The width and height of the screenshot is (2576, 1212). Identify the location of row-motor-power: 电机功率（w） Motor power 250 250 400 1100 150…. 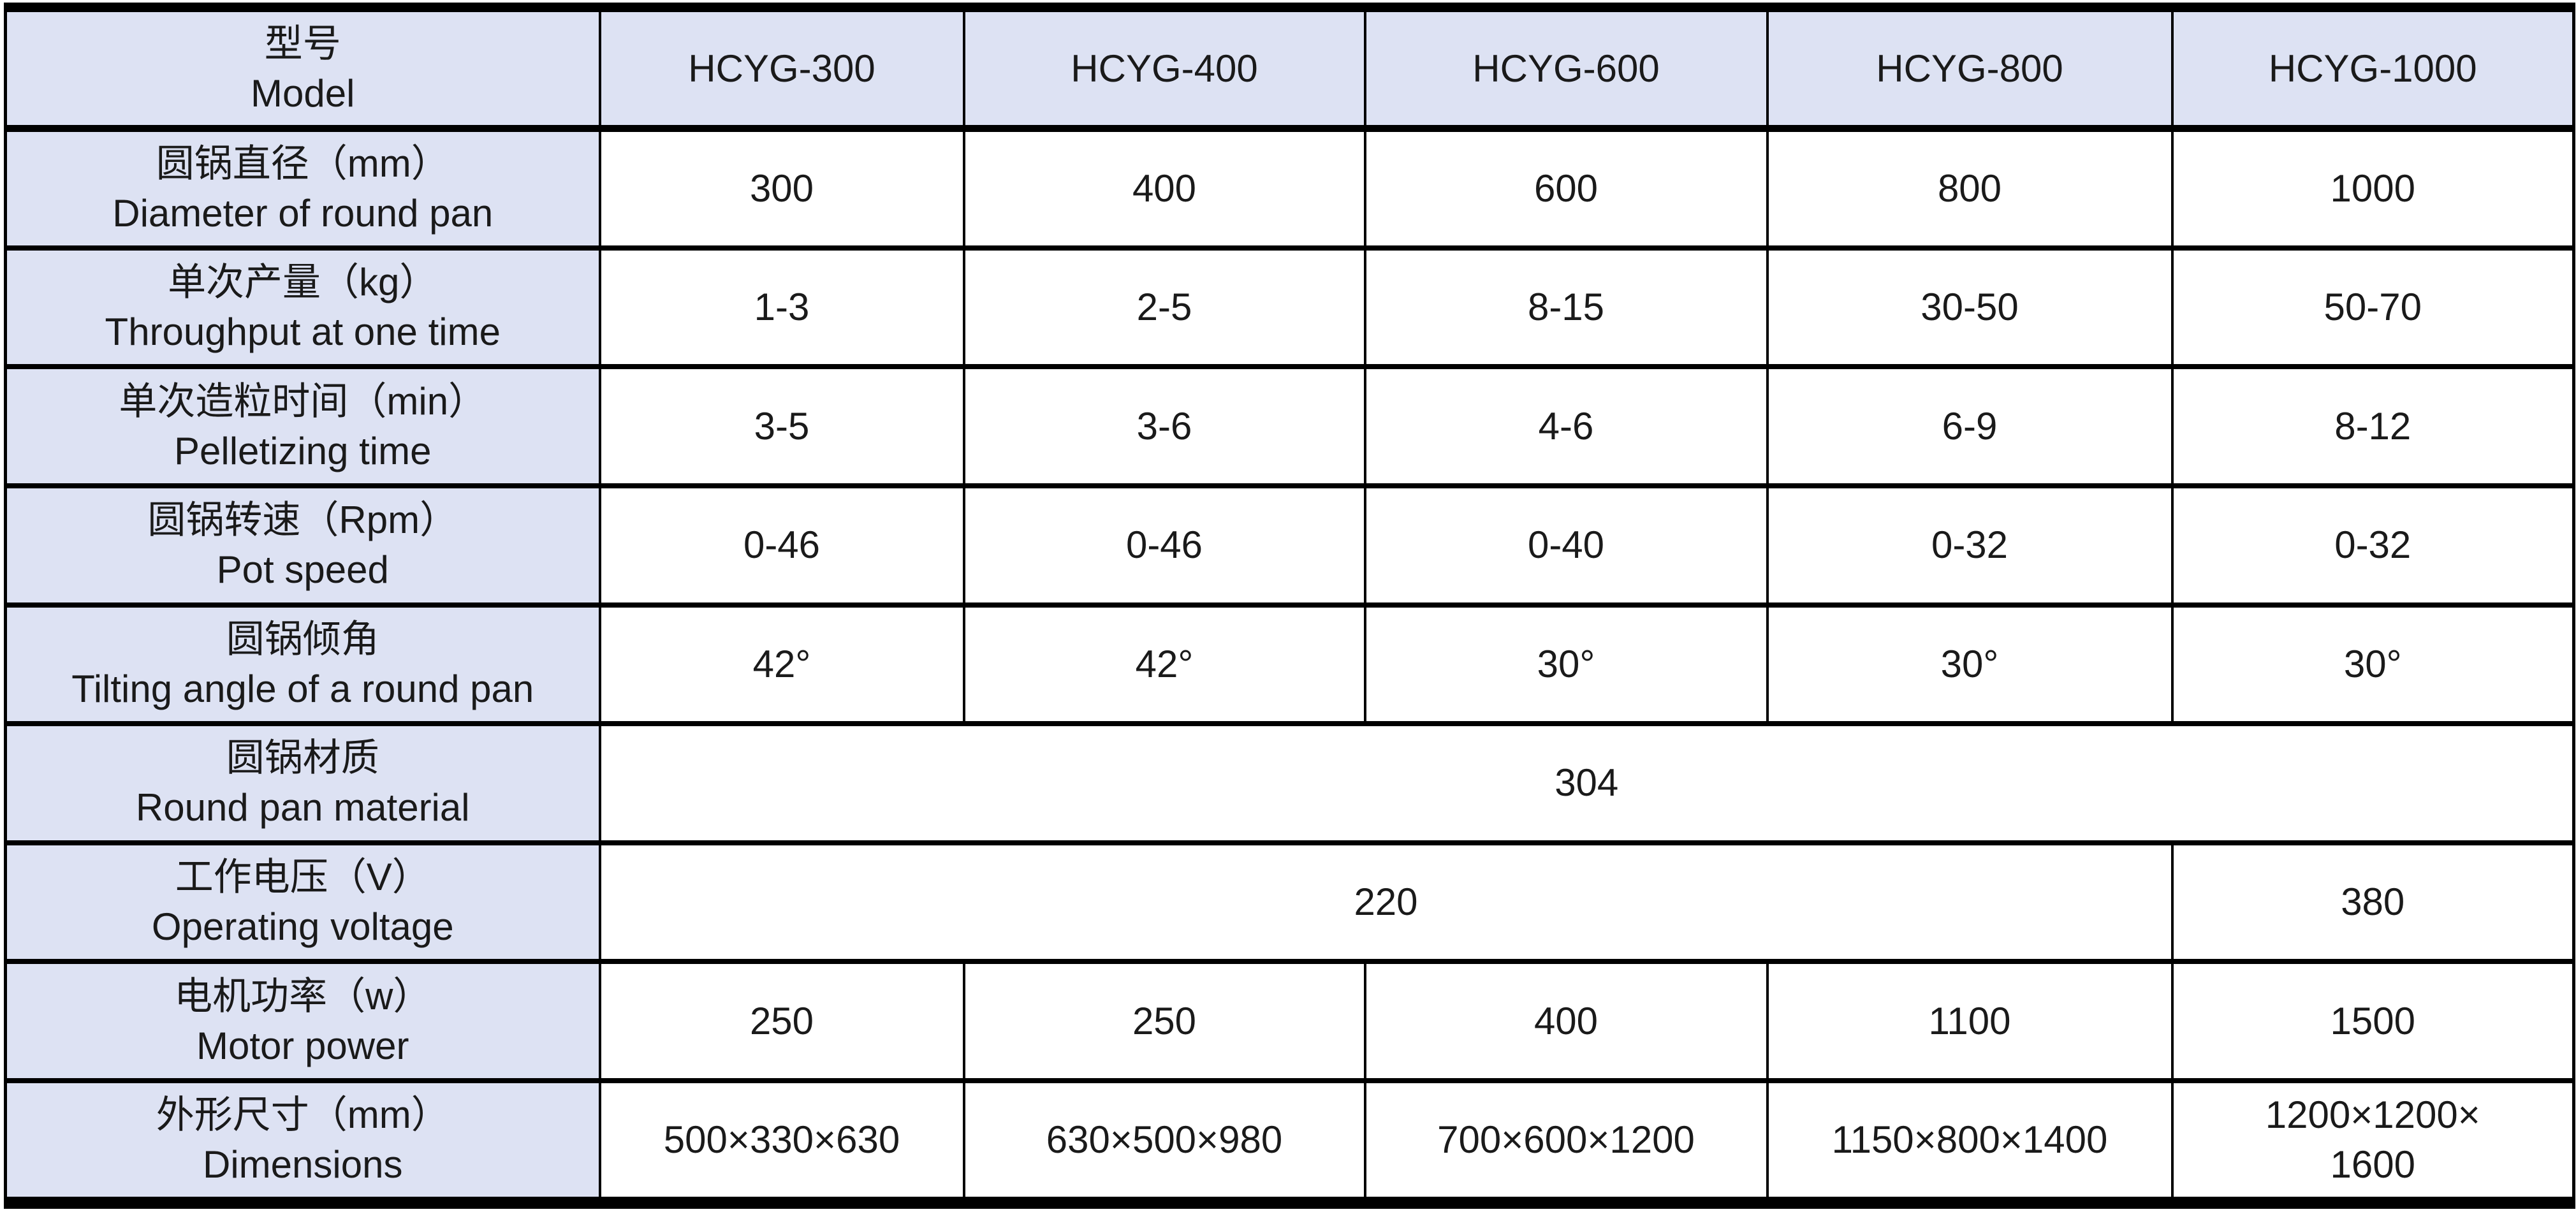
(1289, 1021).